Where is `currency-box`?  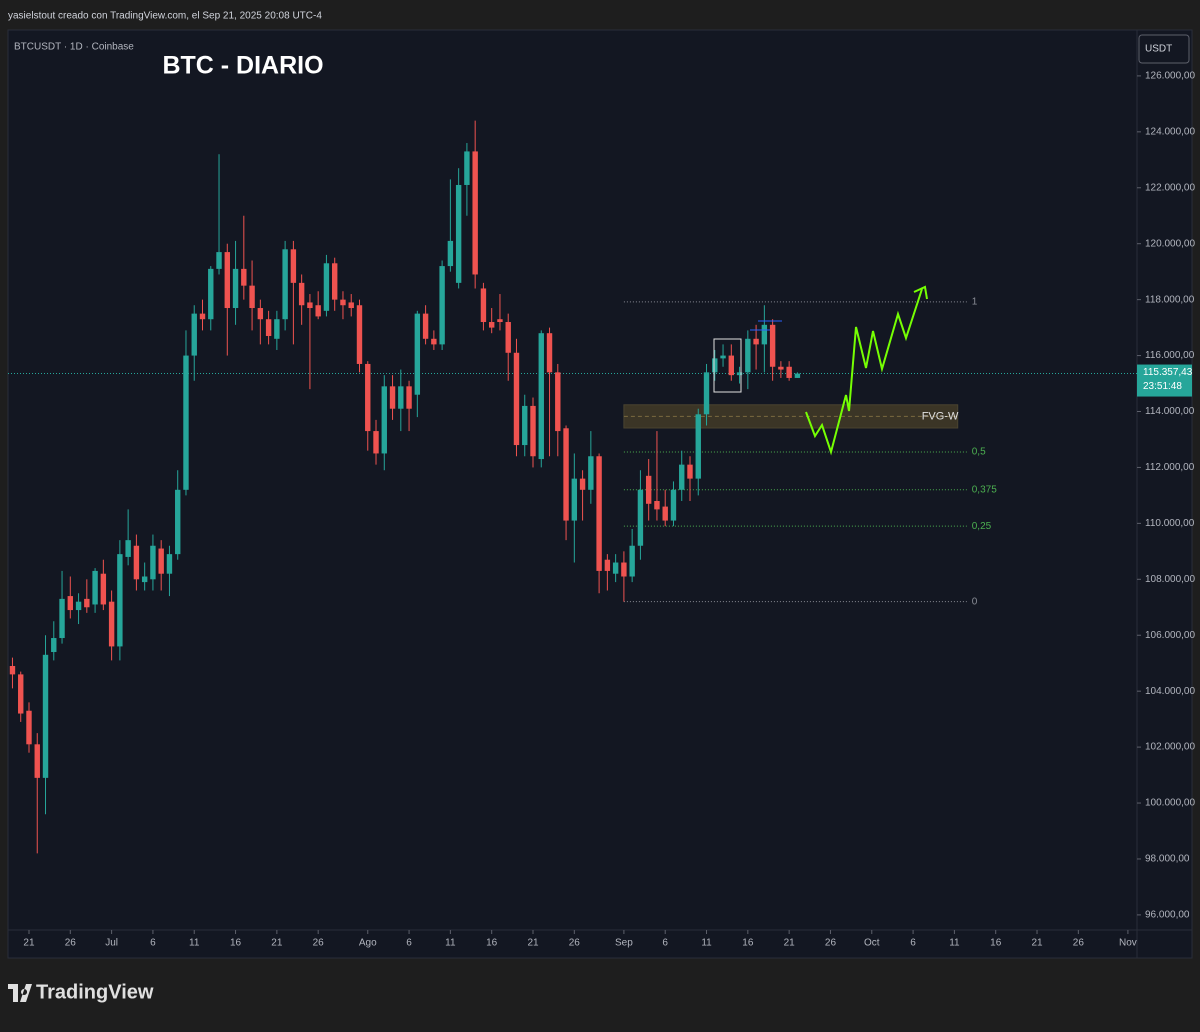 currency-box is located at coordinates (1164, 49).